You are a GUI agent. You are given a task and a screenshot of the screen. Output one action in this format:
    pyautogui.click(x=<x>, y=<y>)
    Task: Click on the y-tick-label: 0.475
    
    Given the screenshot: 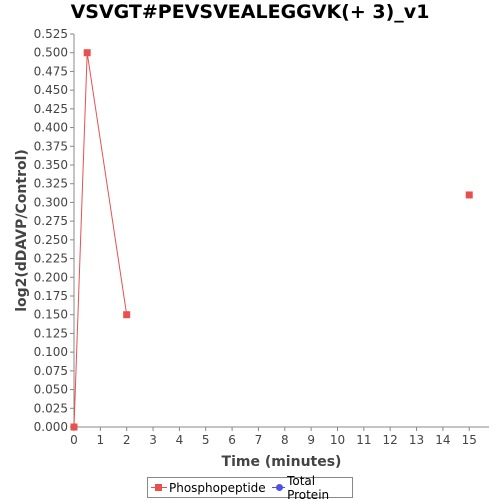 What is the action you would take?
    pyautogui.click(x=51, y=71)
    